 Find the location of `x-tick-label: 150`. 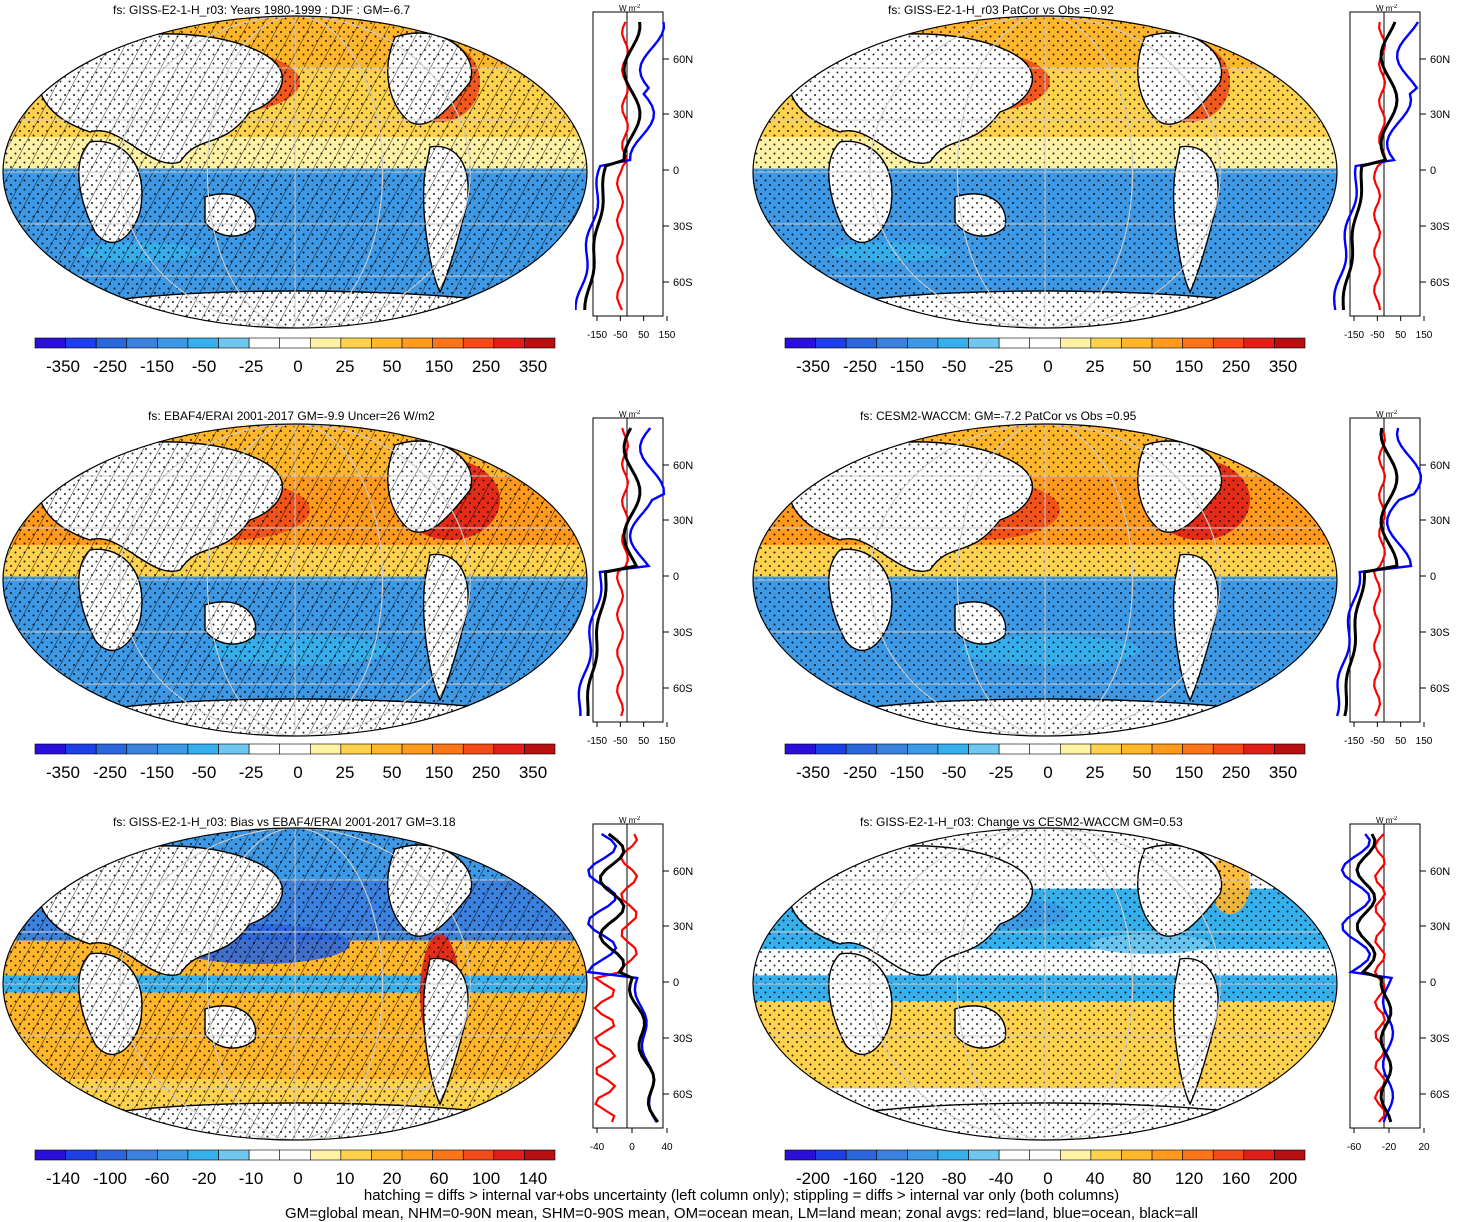

x-tick-label: 150 is located at coordinates (667, 335).